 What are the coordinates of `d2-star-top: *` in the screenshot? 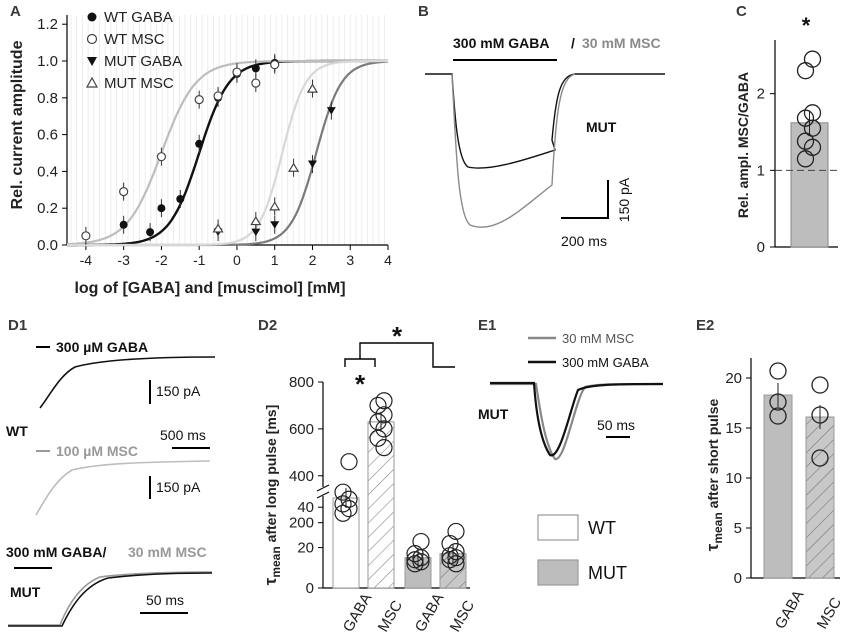 It's located at (397, 336).